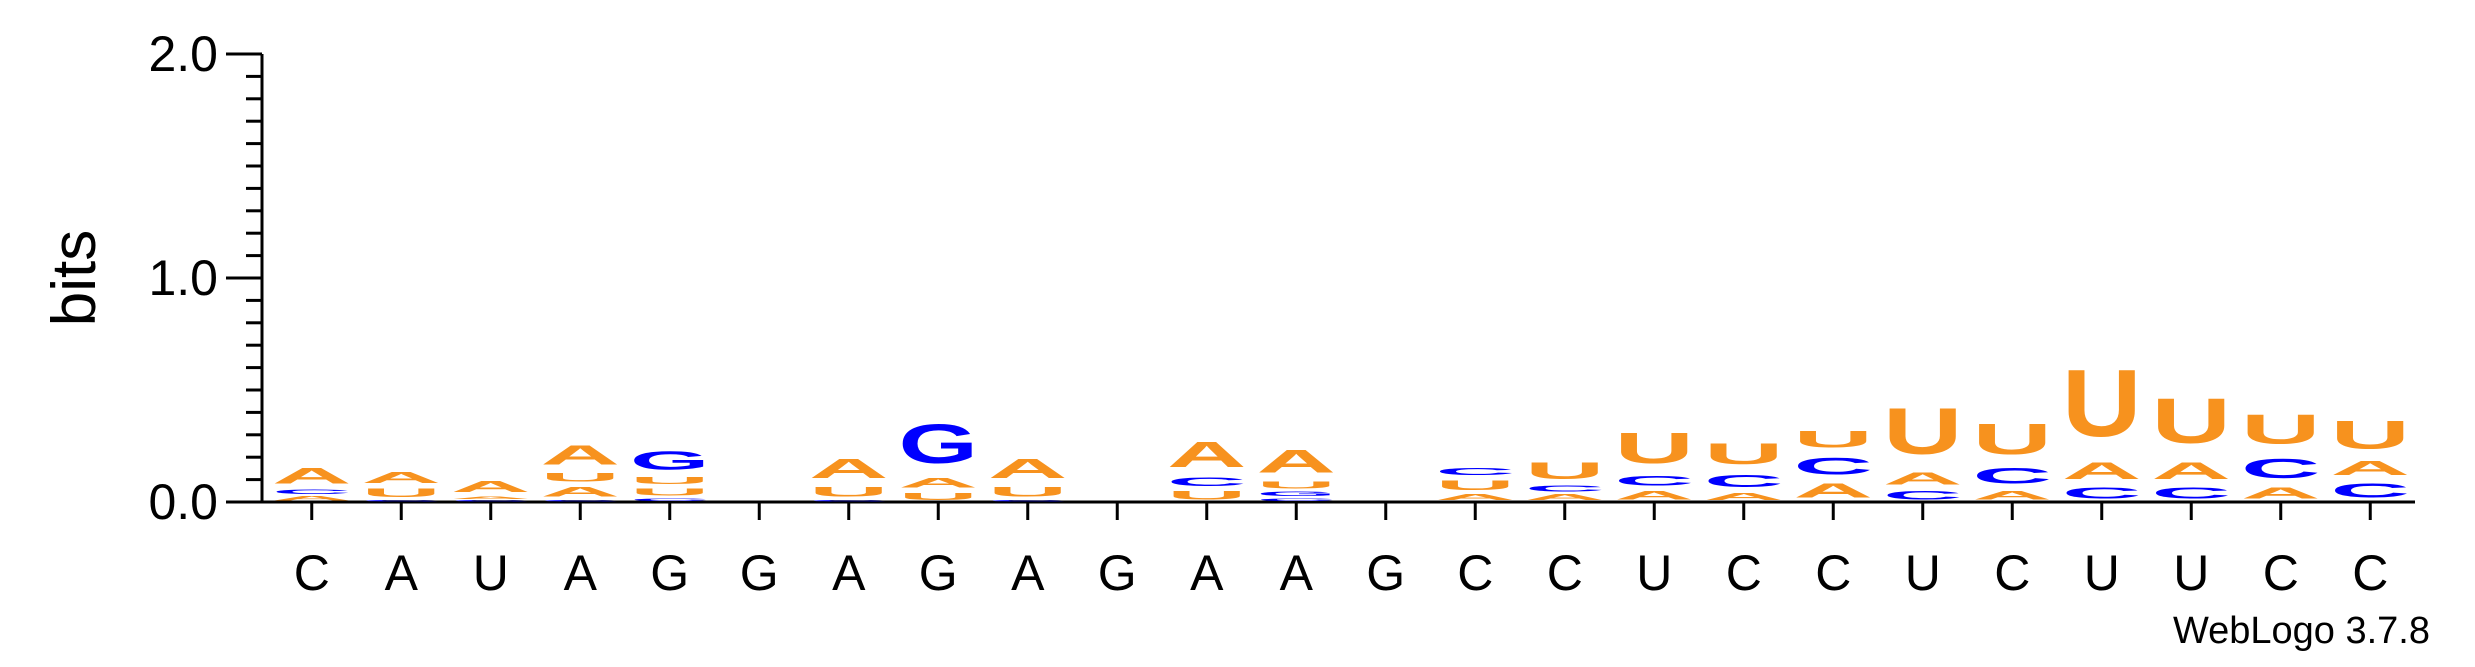 The image size is (2475, 667). What do you see at coordinates (183, 278) in the screenshot?
I see `y-tick-label: 1.0` at bounding box center [183, 278].